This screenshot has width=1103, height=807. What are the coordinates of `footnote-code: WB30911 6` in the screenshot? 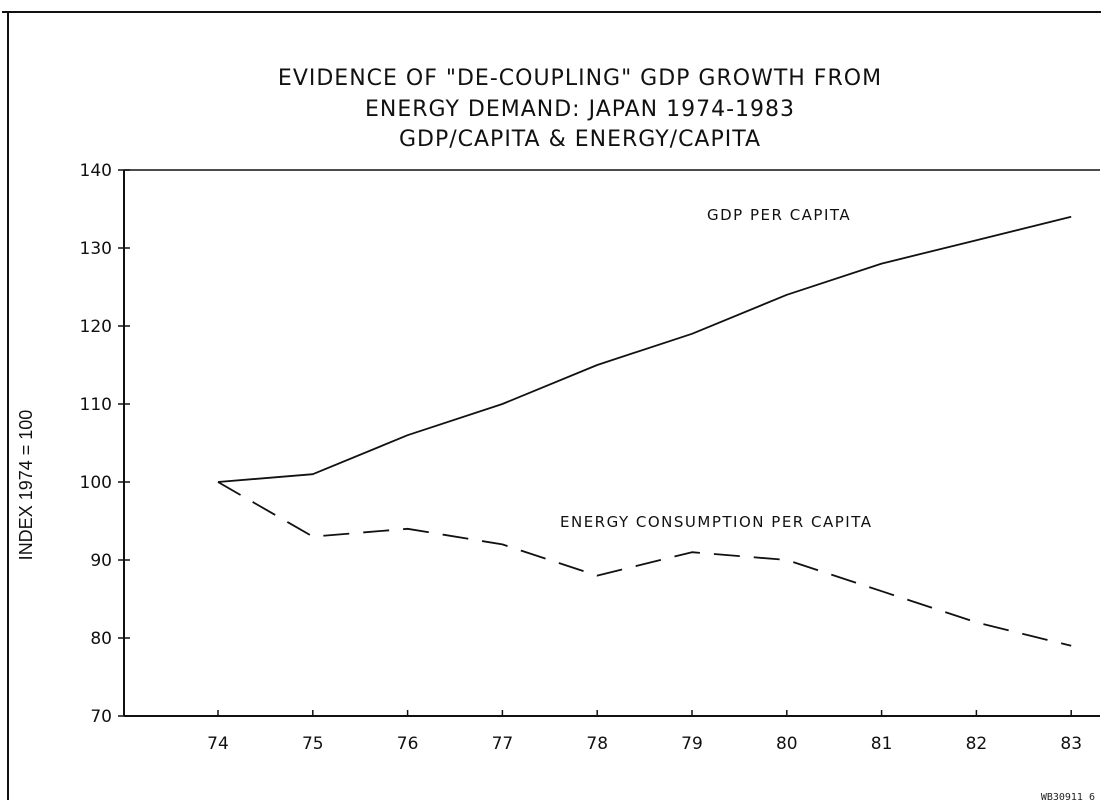 It's located at (1067, 797).